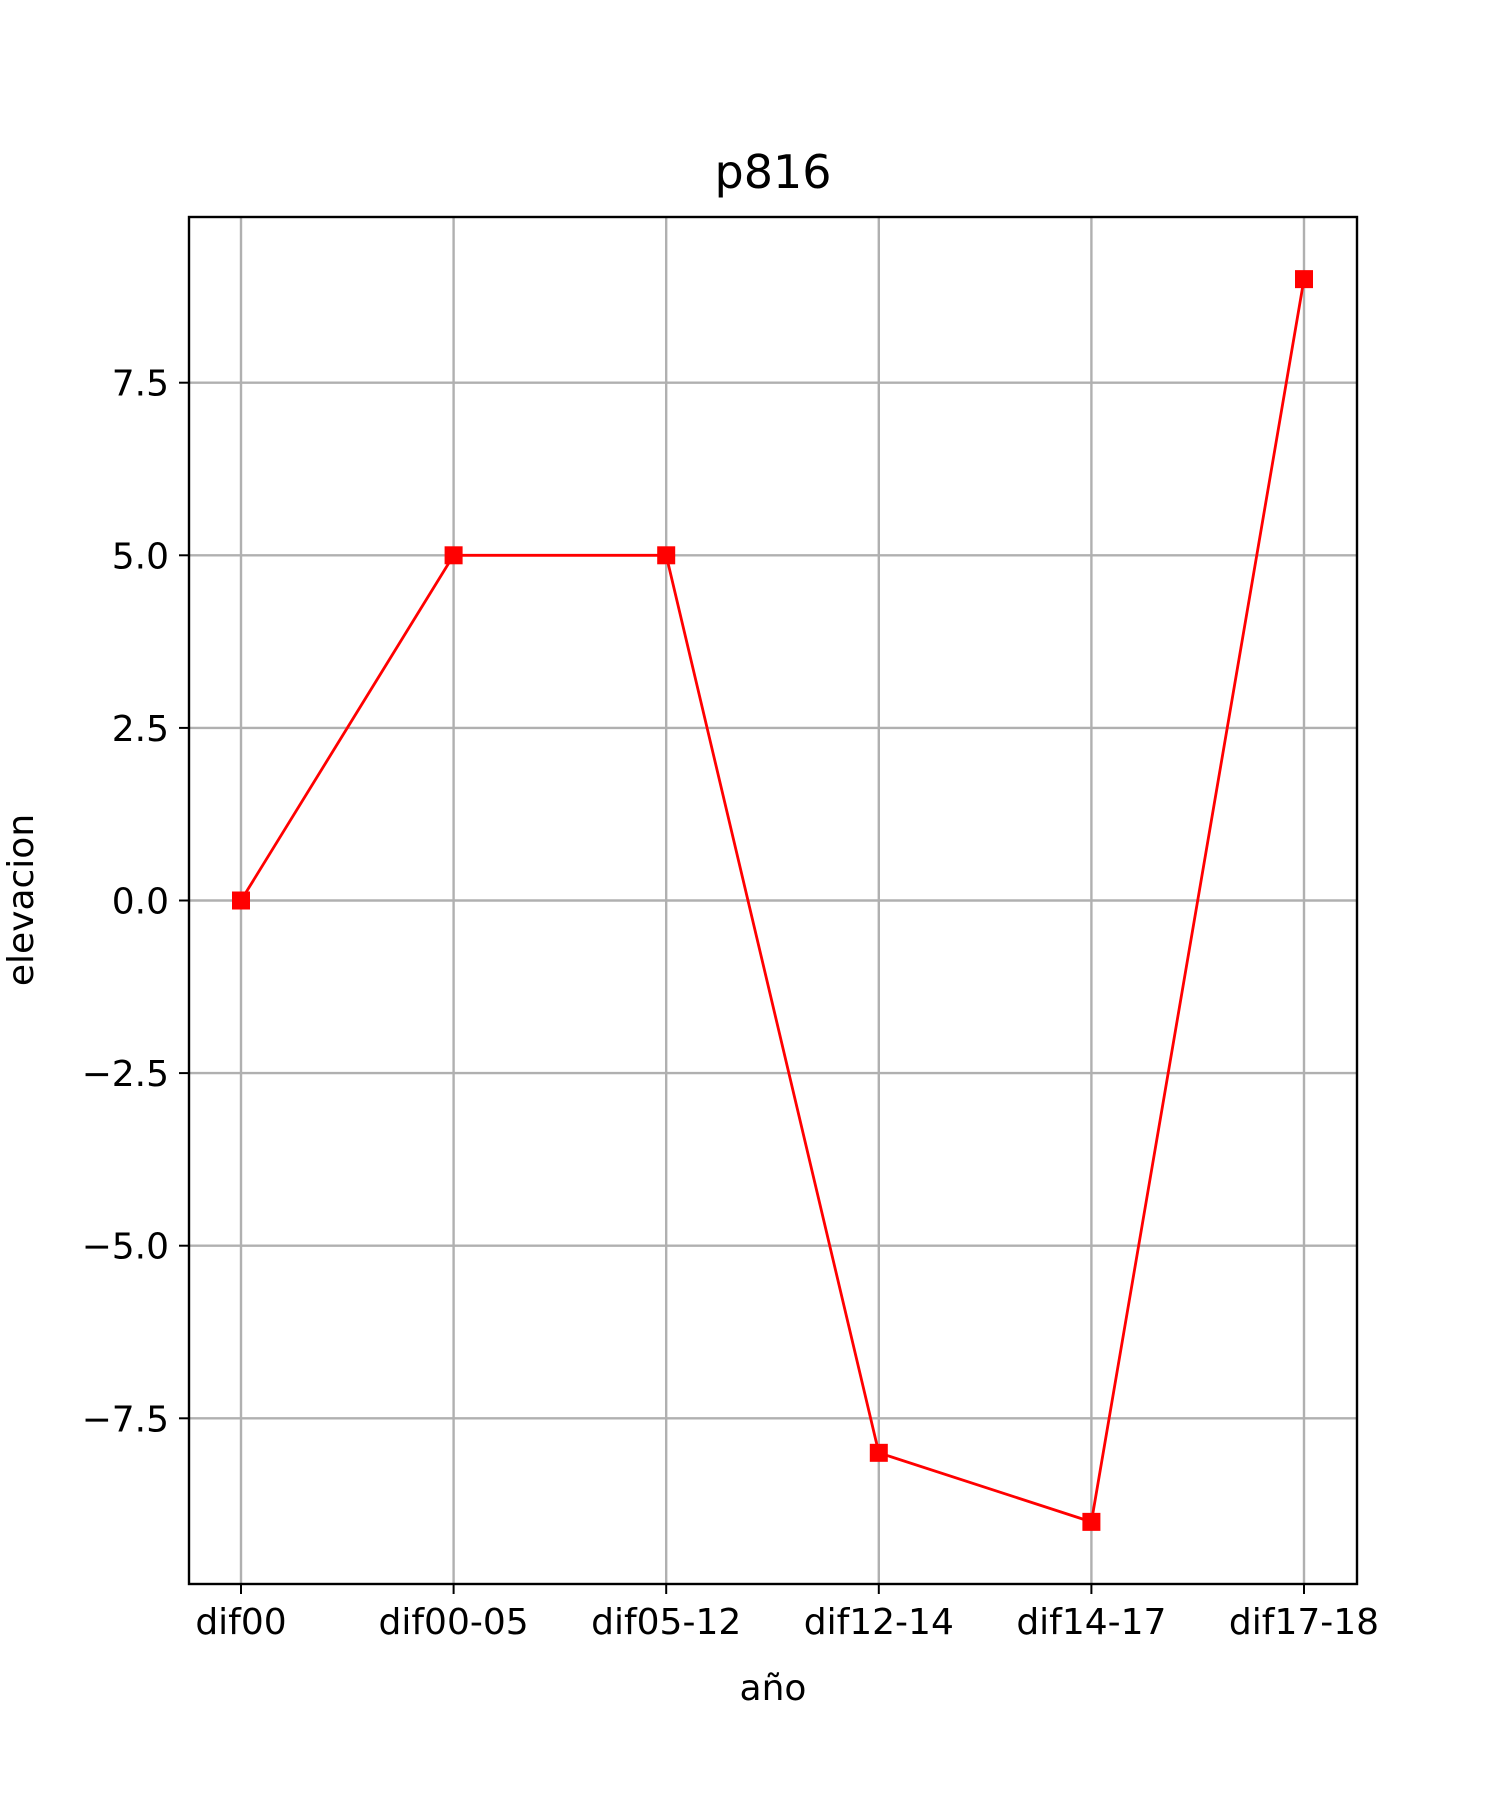 The image size is (1500, 1800). Describe the element at coordinates (140, 902) in the screenshot. I see `y-tick-label: 0.0` at that location.